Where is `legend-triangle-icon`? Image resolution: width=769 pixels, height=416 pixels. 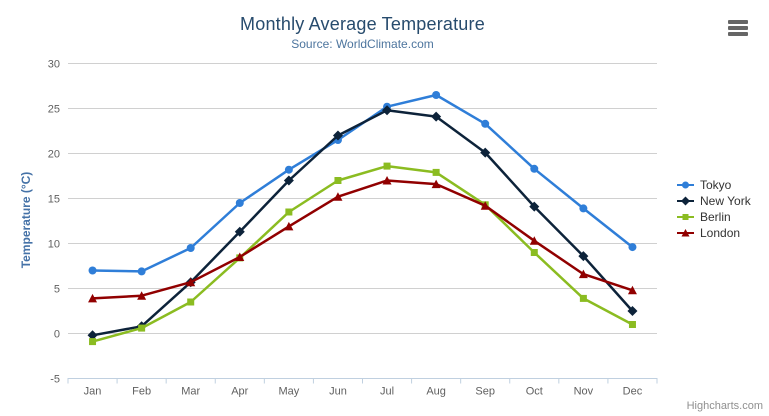
legend-triangle-icon is located at coordinates (685, 233).